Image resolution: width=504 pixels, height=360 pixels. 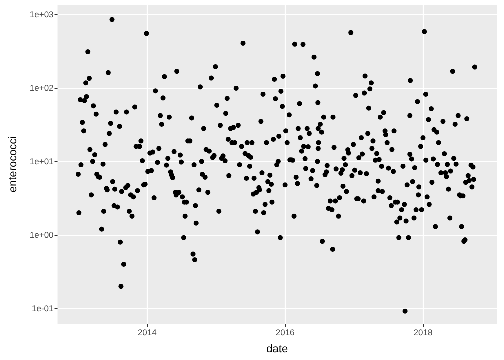 I want to click on x-axis-title: date, so click(x=277, y=350).